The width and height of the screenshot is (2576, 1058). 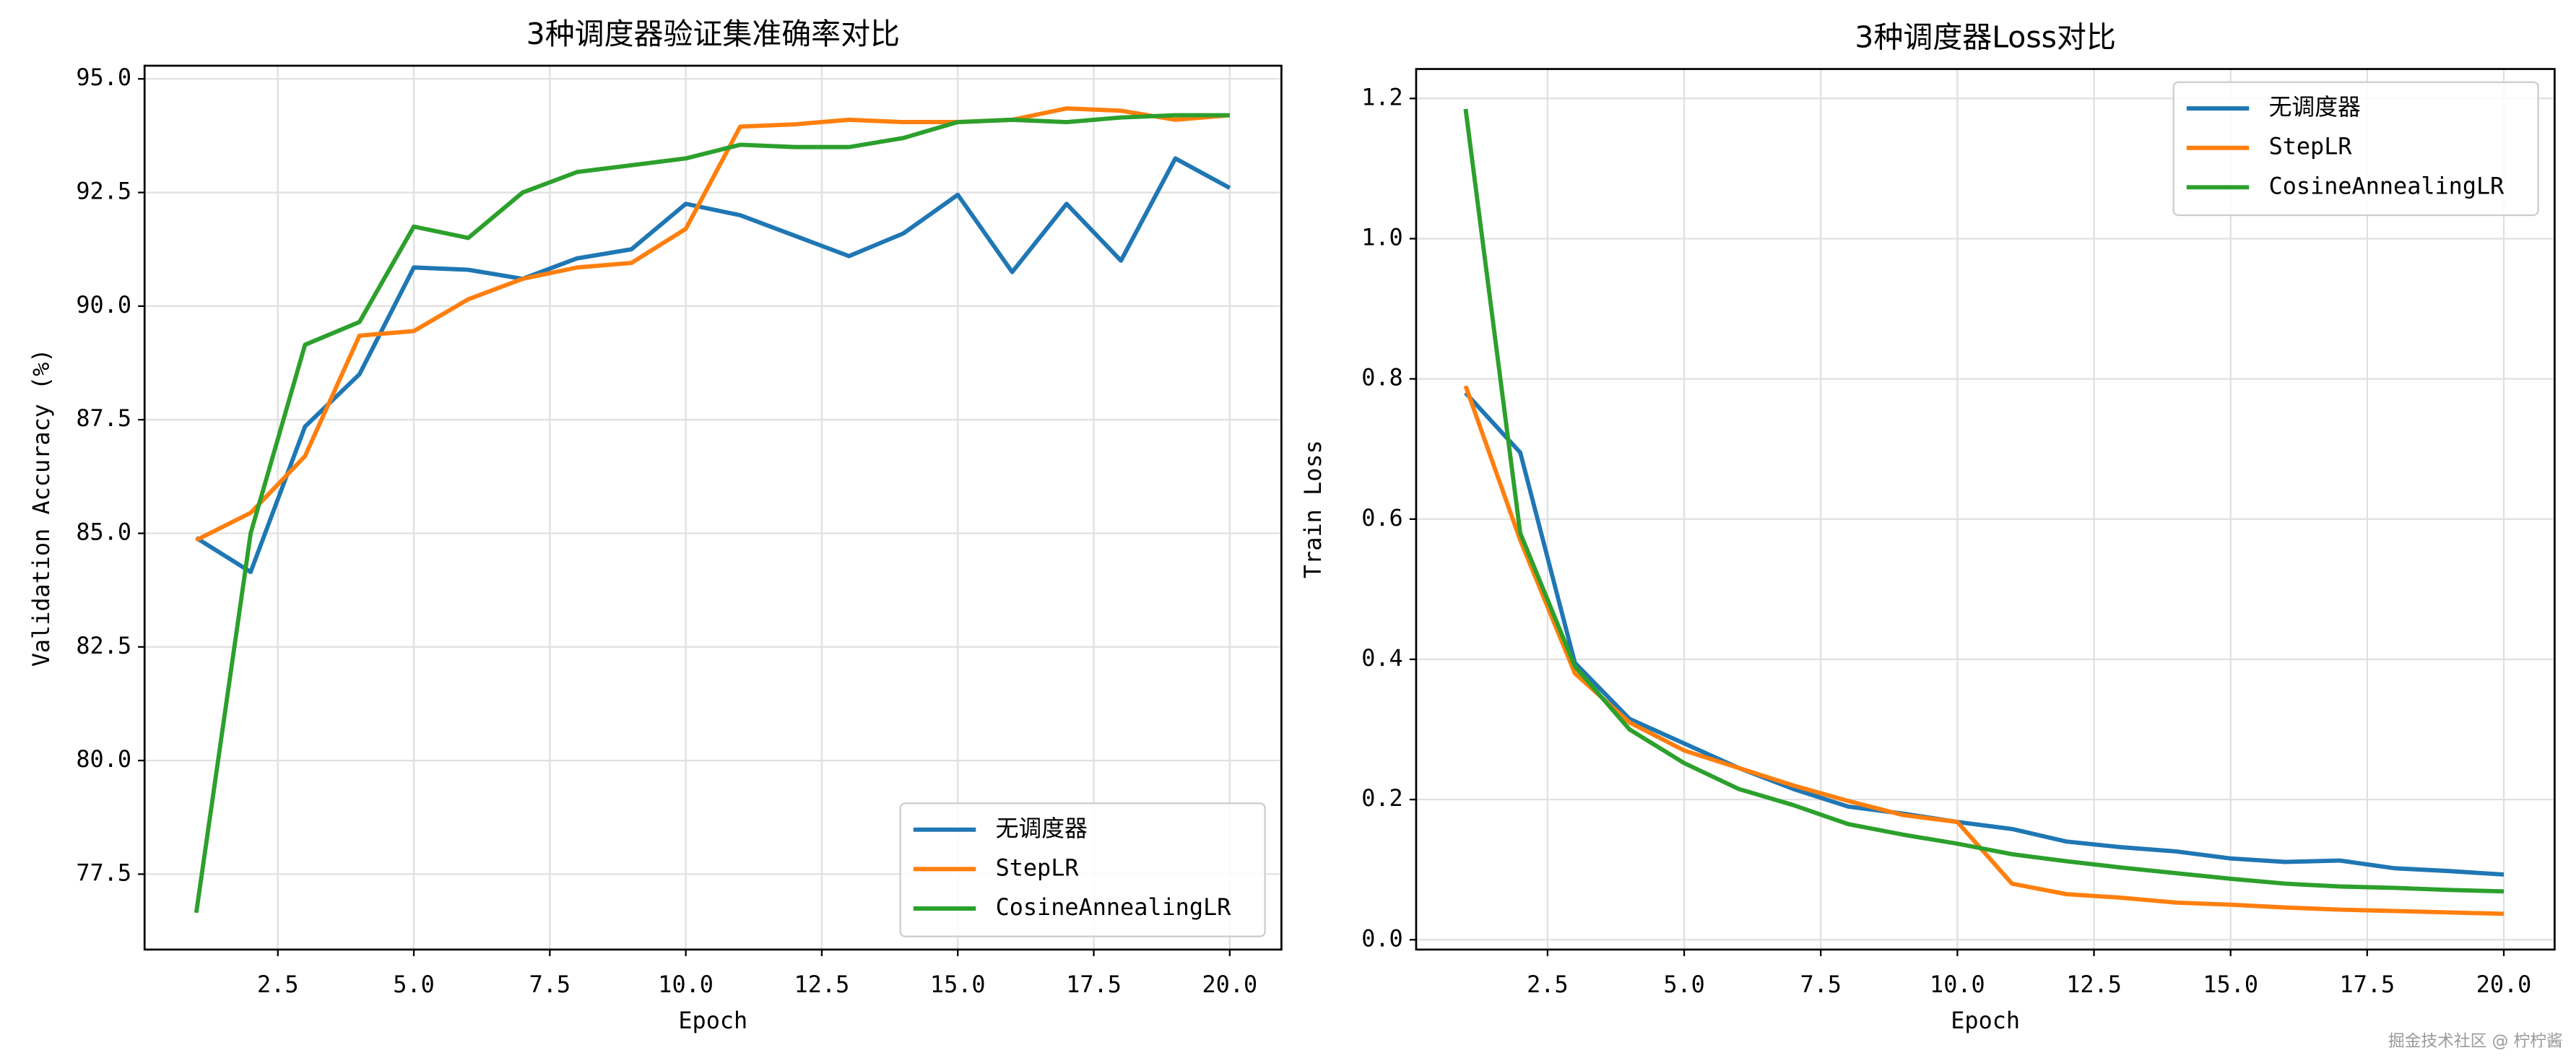 I want to click on y-tick-label: 0.4, so click(x=1382, y=658).